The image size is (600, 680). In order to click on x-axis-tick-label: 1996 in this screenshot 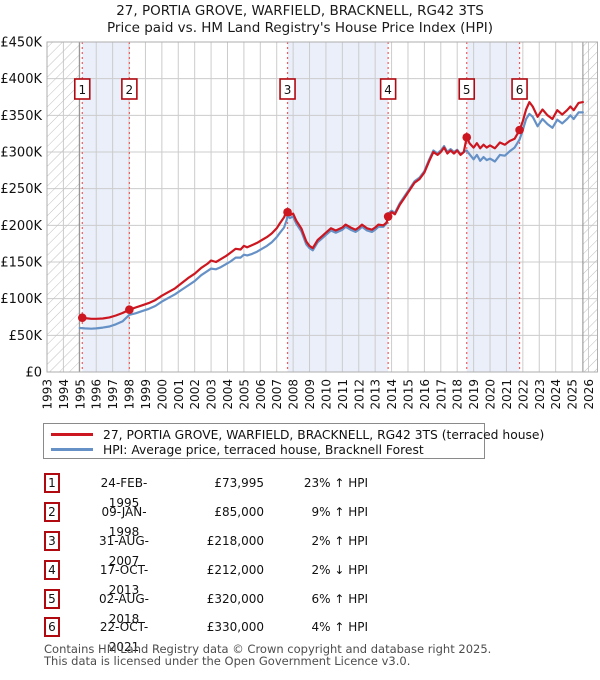, I will do `click(97, 394)`.